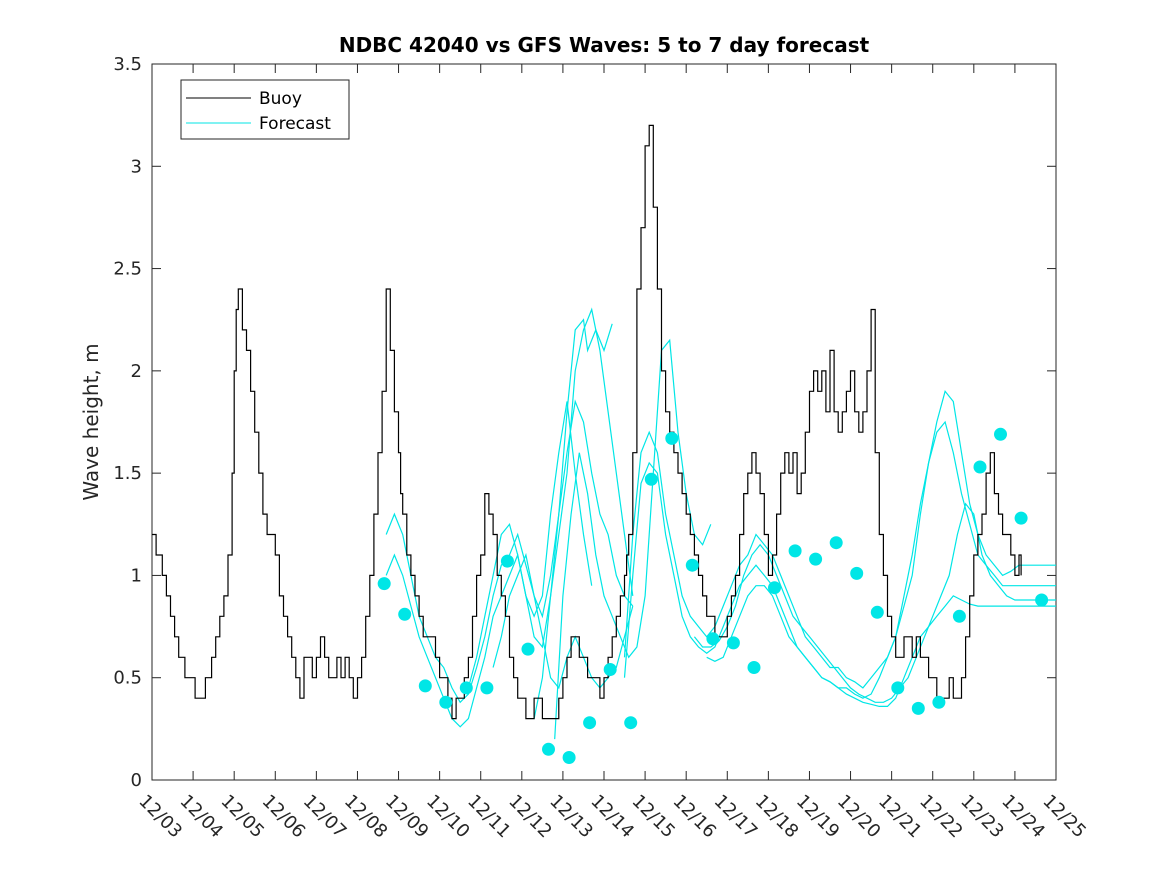 The height and width of the screenshot is (875, 1167). I want to click on y-tick-label-6: 3, so click(136, 166).